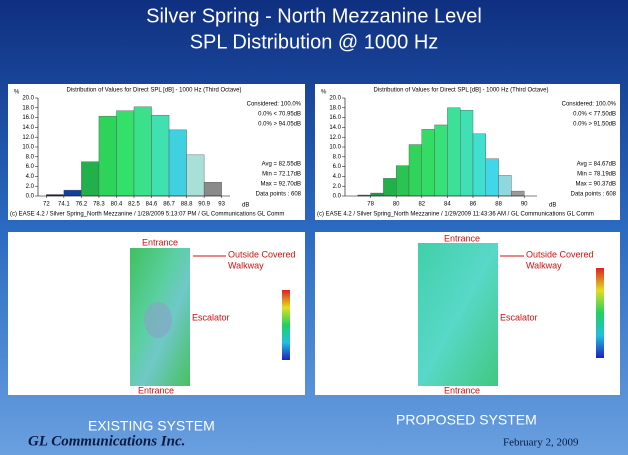  I want to click on x-tick-label: 90, so click(524, 205).